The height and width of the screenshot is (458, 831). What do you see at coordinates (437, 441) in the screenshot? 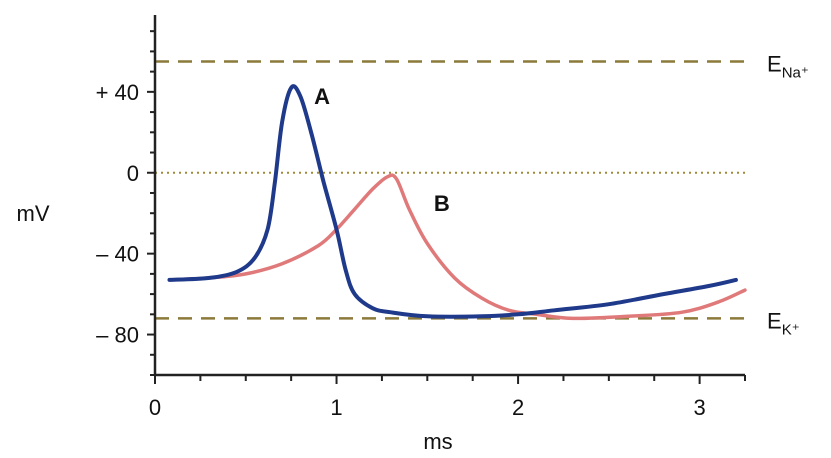
I see `x-axis-title: ms` at bounding box center [437, 441].